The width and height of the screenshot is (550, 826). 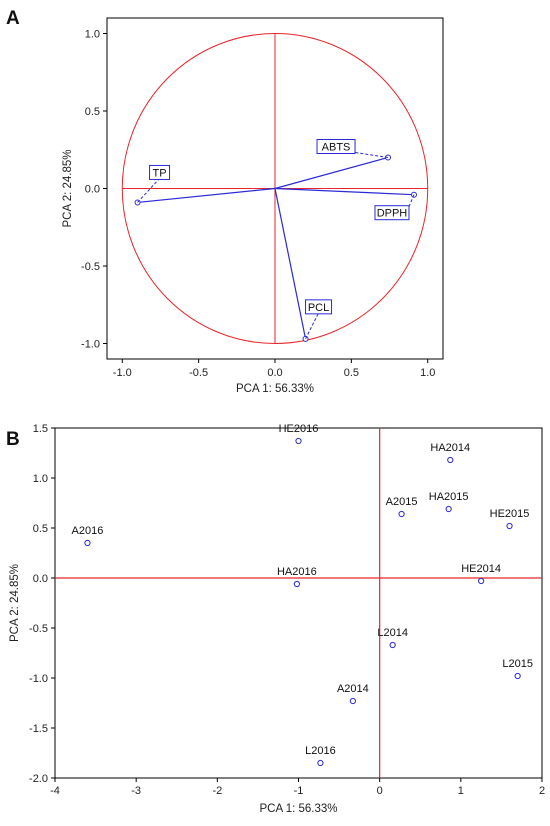 I want to click on vector-label-pcl: PCL, so click(x=318, y=308).